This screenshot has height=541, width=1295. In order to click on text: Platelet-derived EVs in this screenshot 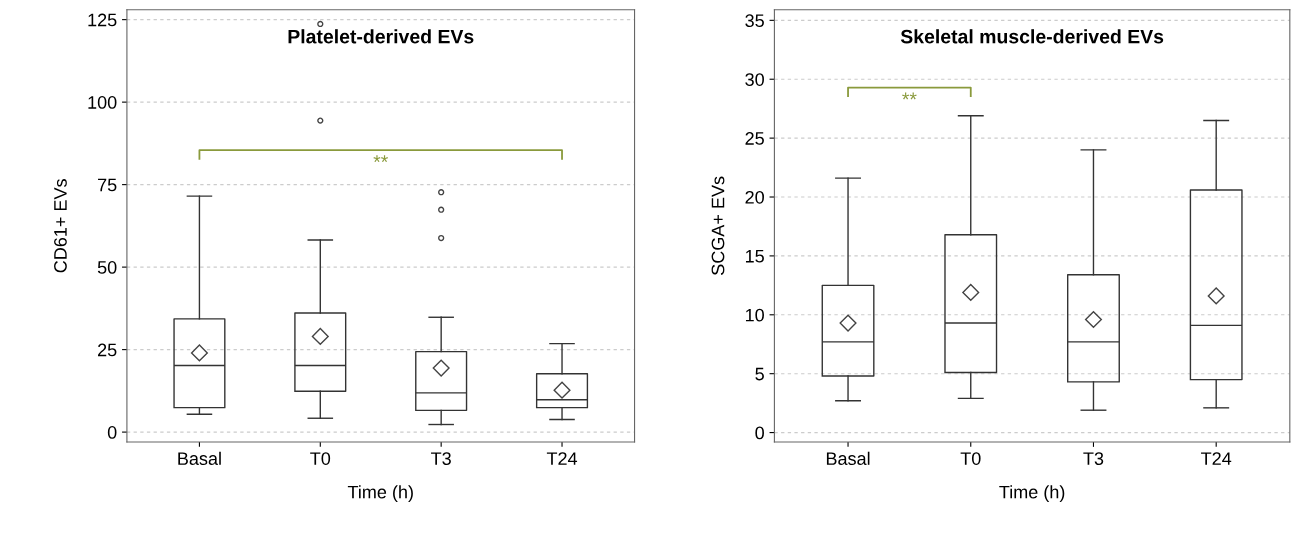, I will do `click(381, 36)`.